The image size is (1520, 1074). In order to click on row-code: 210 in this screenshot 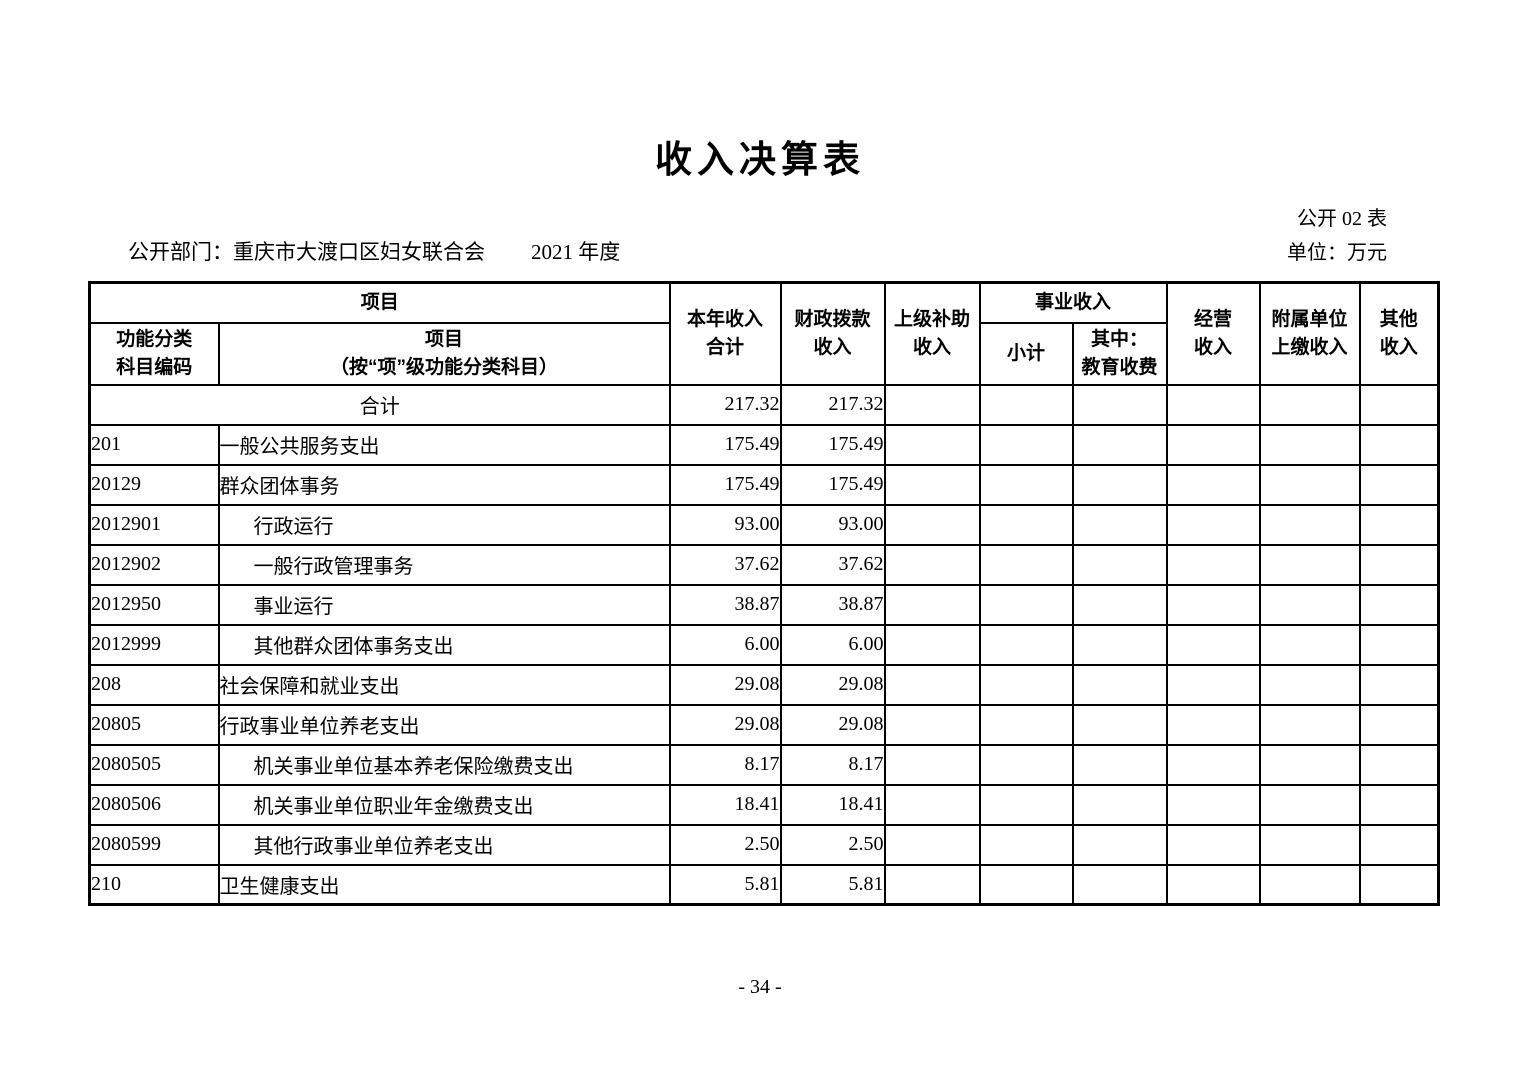, I will do `click(154, 884)`.